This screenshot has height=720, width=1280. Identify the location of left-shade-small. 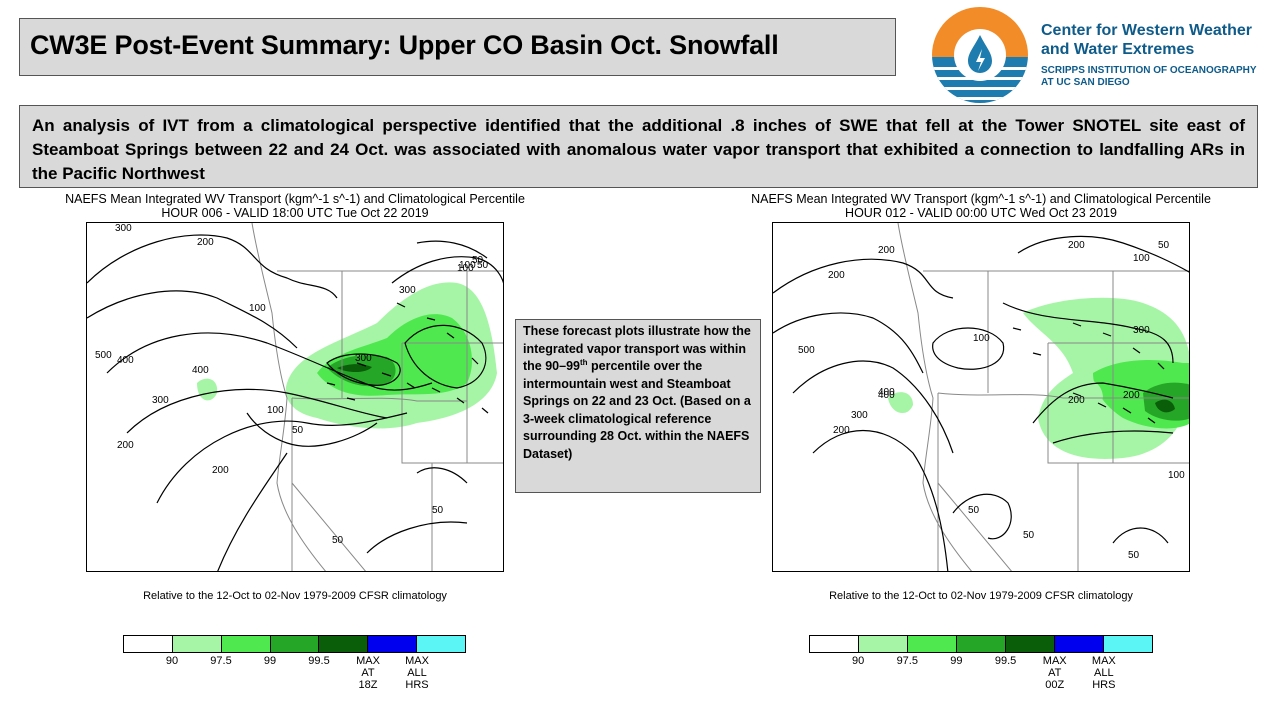
(207, 389).